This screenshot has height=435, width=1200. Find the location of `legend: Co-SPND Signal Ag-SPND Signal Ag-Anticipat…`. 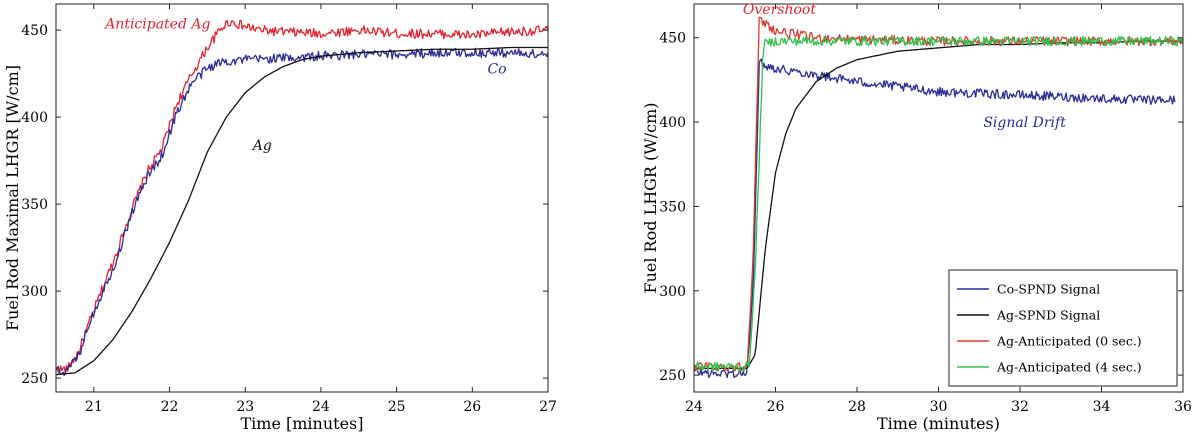

legend: Co-SPND Signal Ag-SPND Signal Ag-Anticipat… is located at coordinates (1063, 328).